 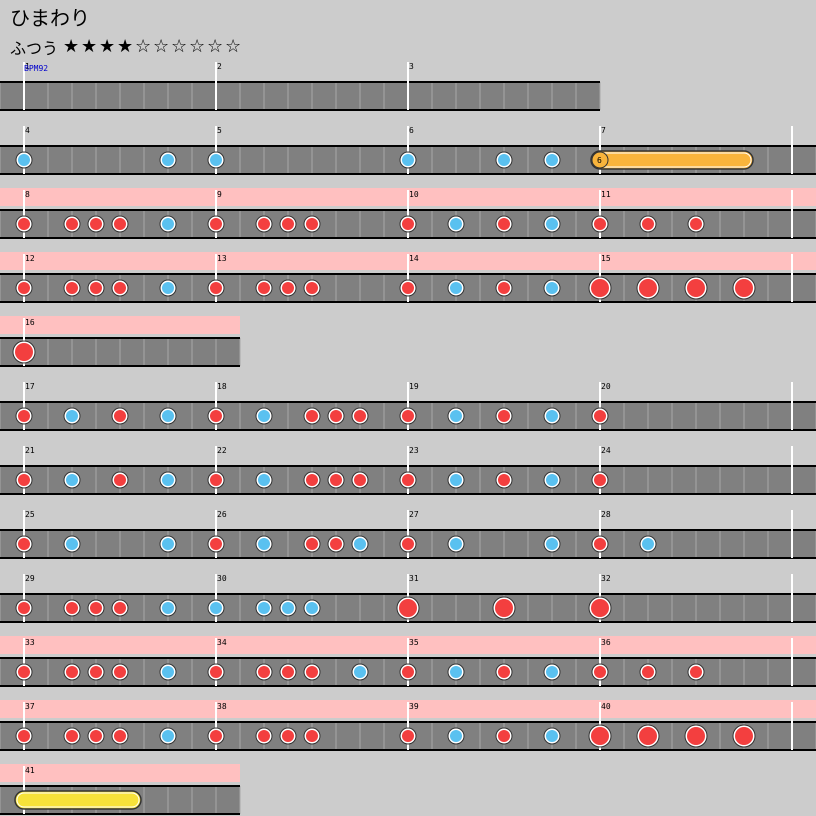 I want to click on difficulty-rating: ふつう ★ ★ ★ ★ ☆ ☆ ☆ ☆ ☆ ☆, so click(x=126, y=47).